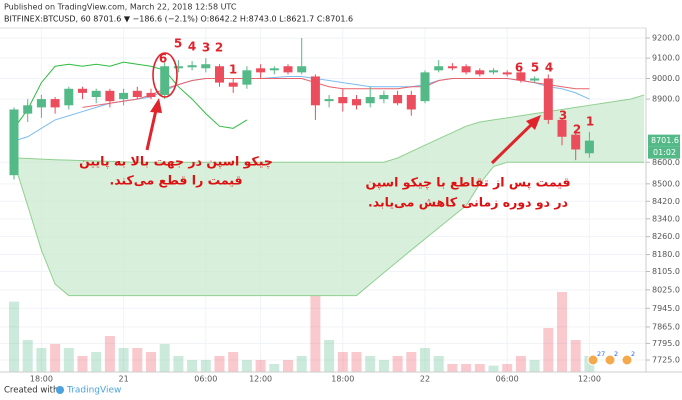 The height and width of the screenshot is (400, 682). I want to click on arrow-left-head, so click(156, 105).